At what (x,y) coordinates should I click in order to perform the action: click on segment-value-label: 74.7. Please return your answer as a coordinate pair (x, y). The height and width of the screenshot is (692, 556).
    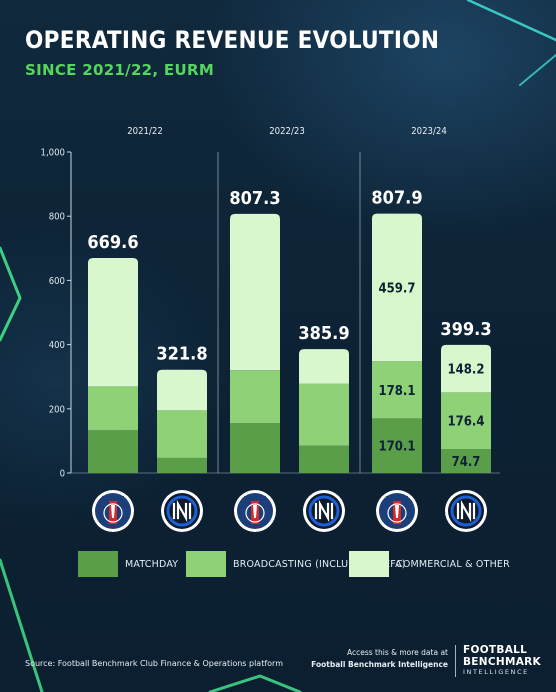
    Looking at the image, I should click on (466, 462).